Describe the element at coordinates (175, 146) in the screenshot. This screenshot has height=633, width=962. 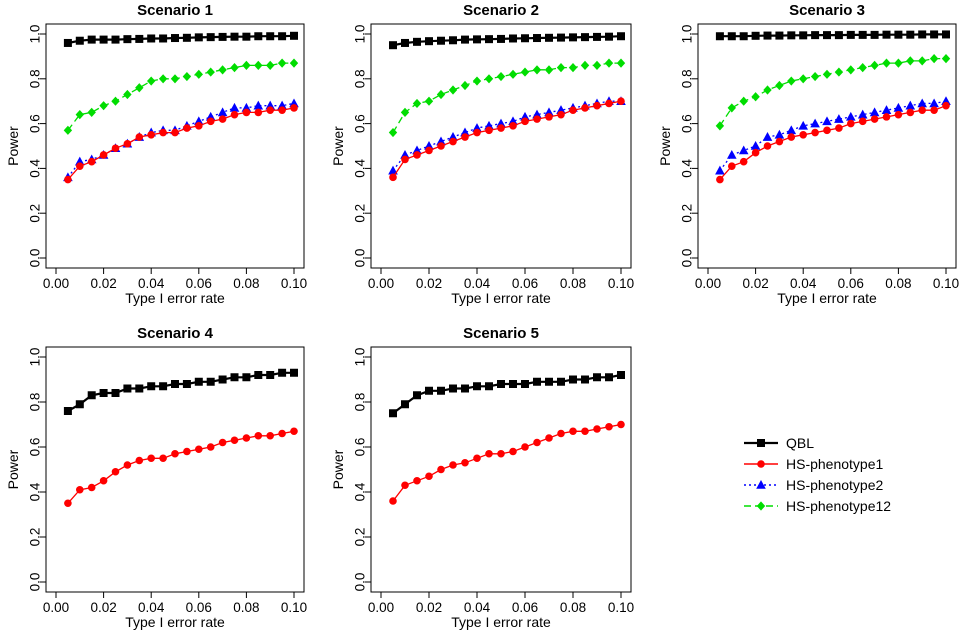
I see `plot-frame` at that location.